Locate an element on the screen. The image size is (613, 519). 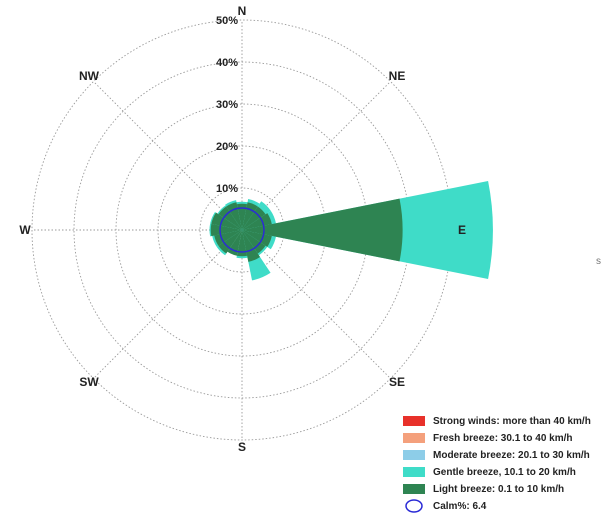
direction-label-e: E is located at coordinates (462, 230).